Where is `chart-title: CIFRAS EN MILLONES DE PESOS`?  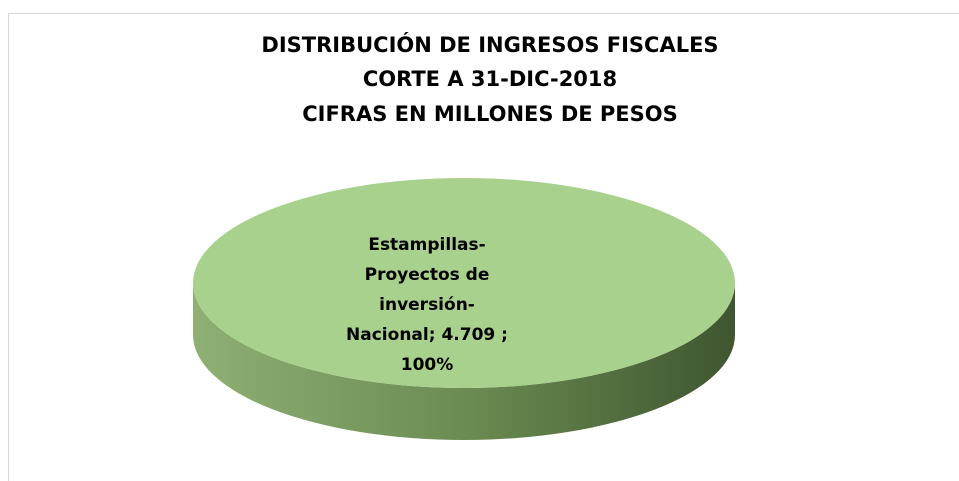 chart-title: CIFRAS EN MILLONES DE PESOS is located at coordinates (490, 114).